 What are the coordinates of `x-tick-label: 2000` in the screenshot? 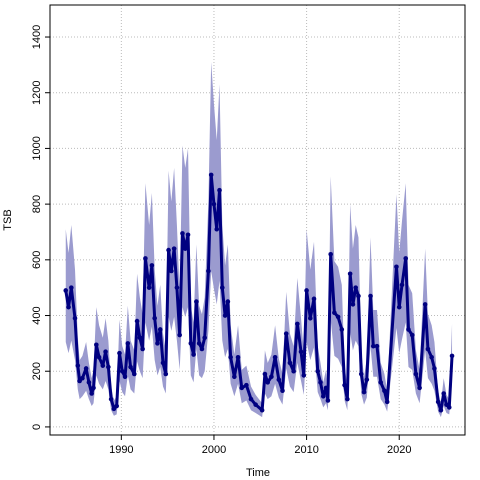 It's located at (214, 450).